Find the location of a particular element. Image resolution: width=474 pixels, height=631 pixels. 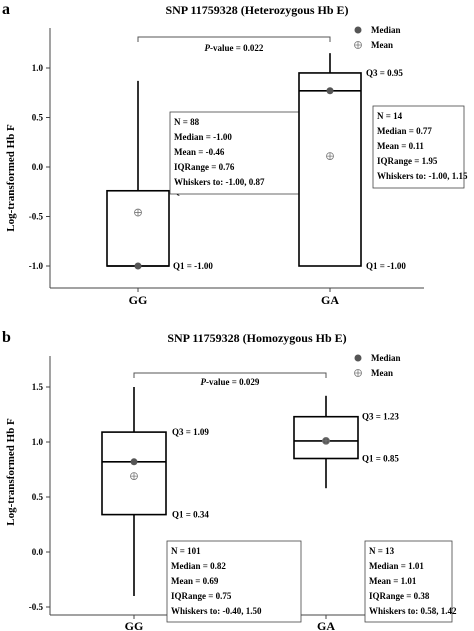

stats-line: Median = 1.01 is located at coordinates (396, 566).